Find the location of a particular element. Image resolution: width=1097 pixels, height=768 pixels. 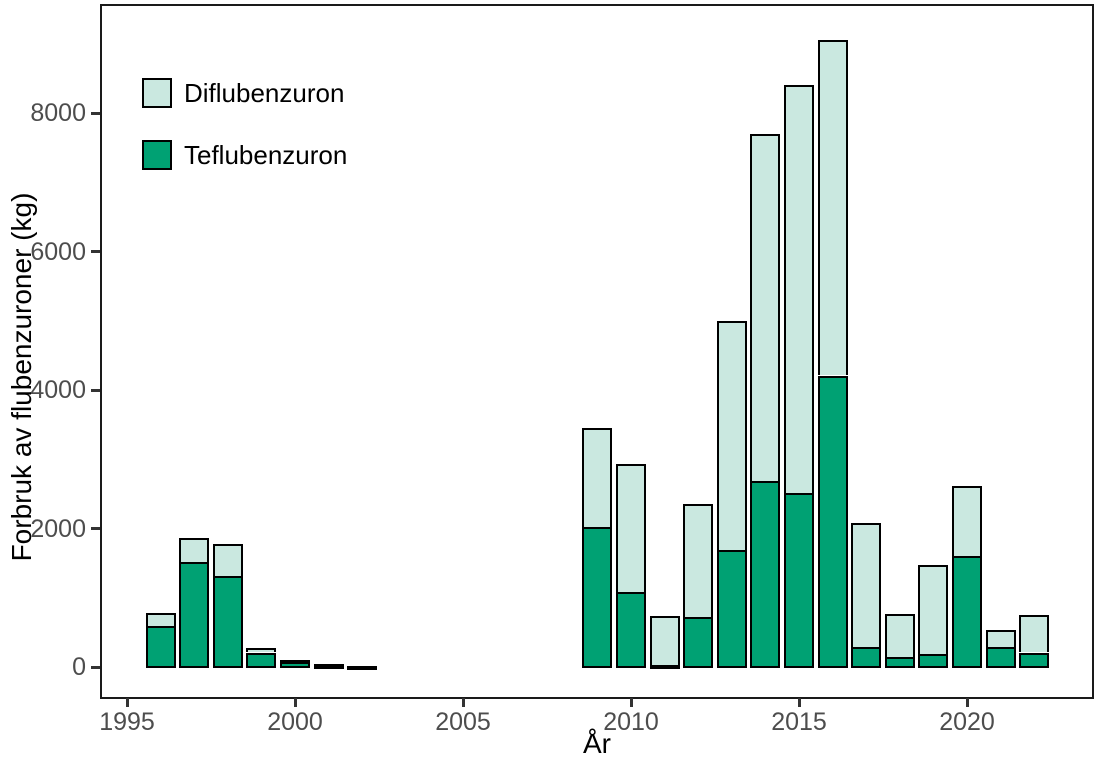

bar-1997-teflubenzuron is located at coordinates (194, 615).